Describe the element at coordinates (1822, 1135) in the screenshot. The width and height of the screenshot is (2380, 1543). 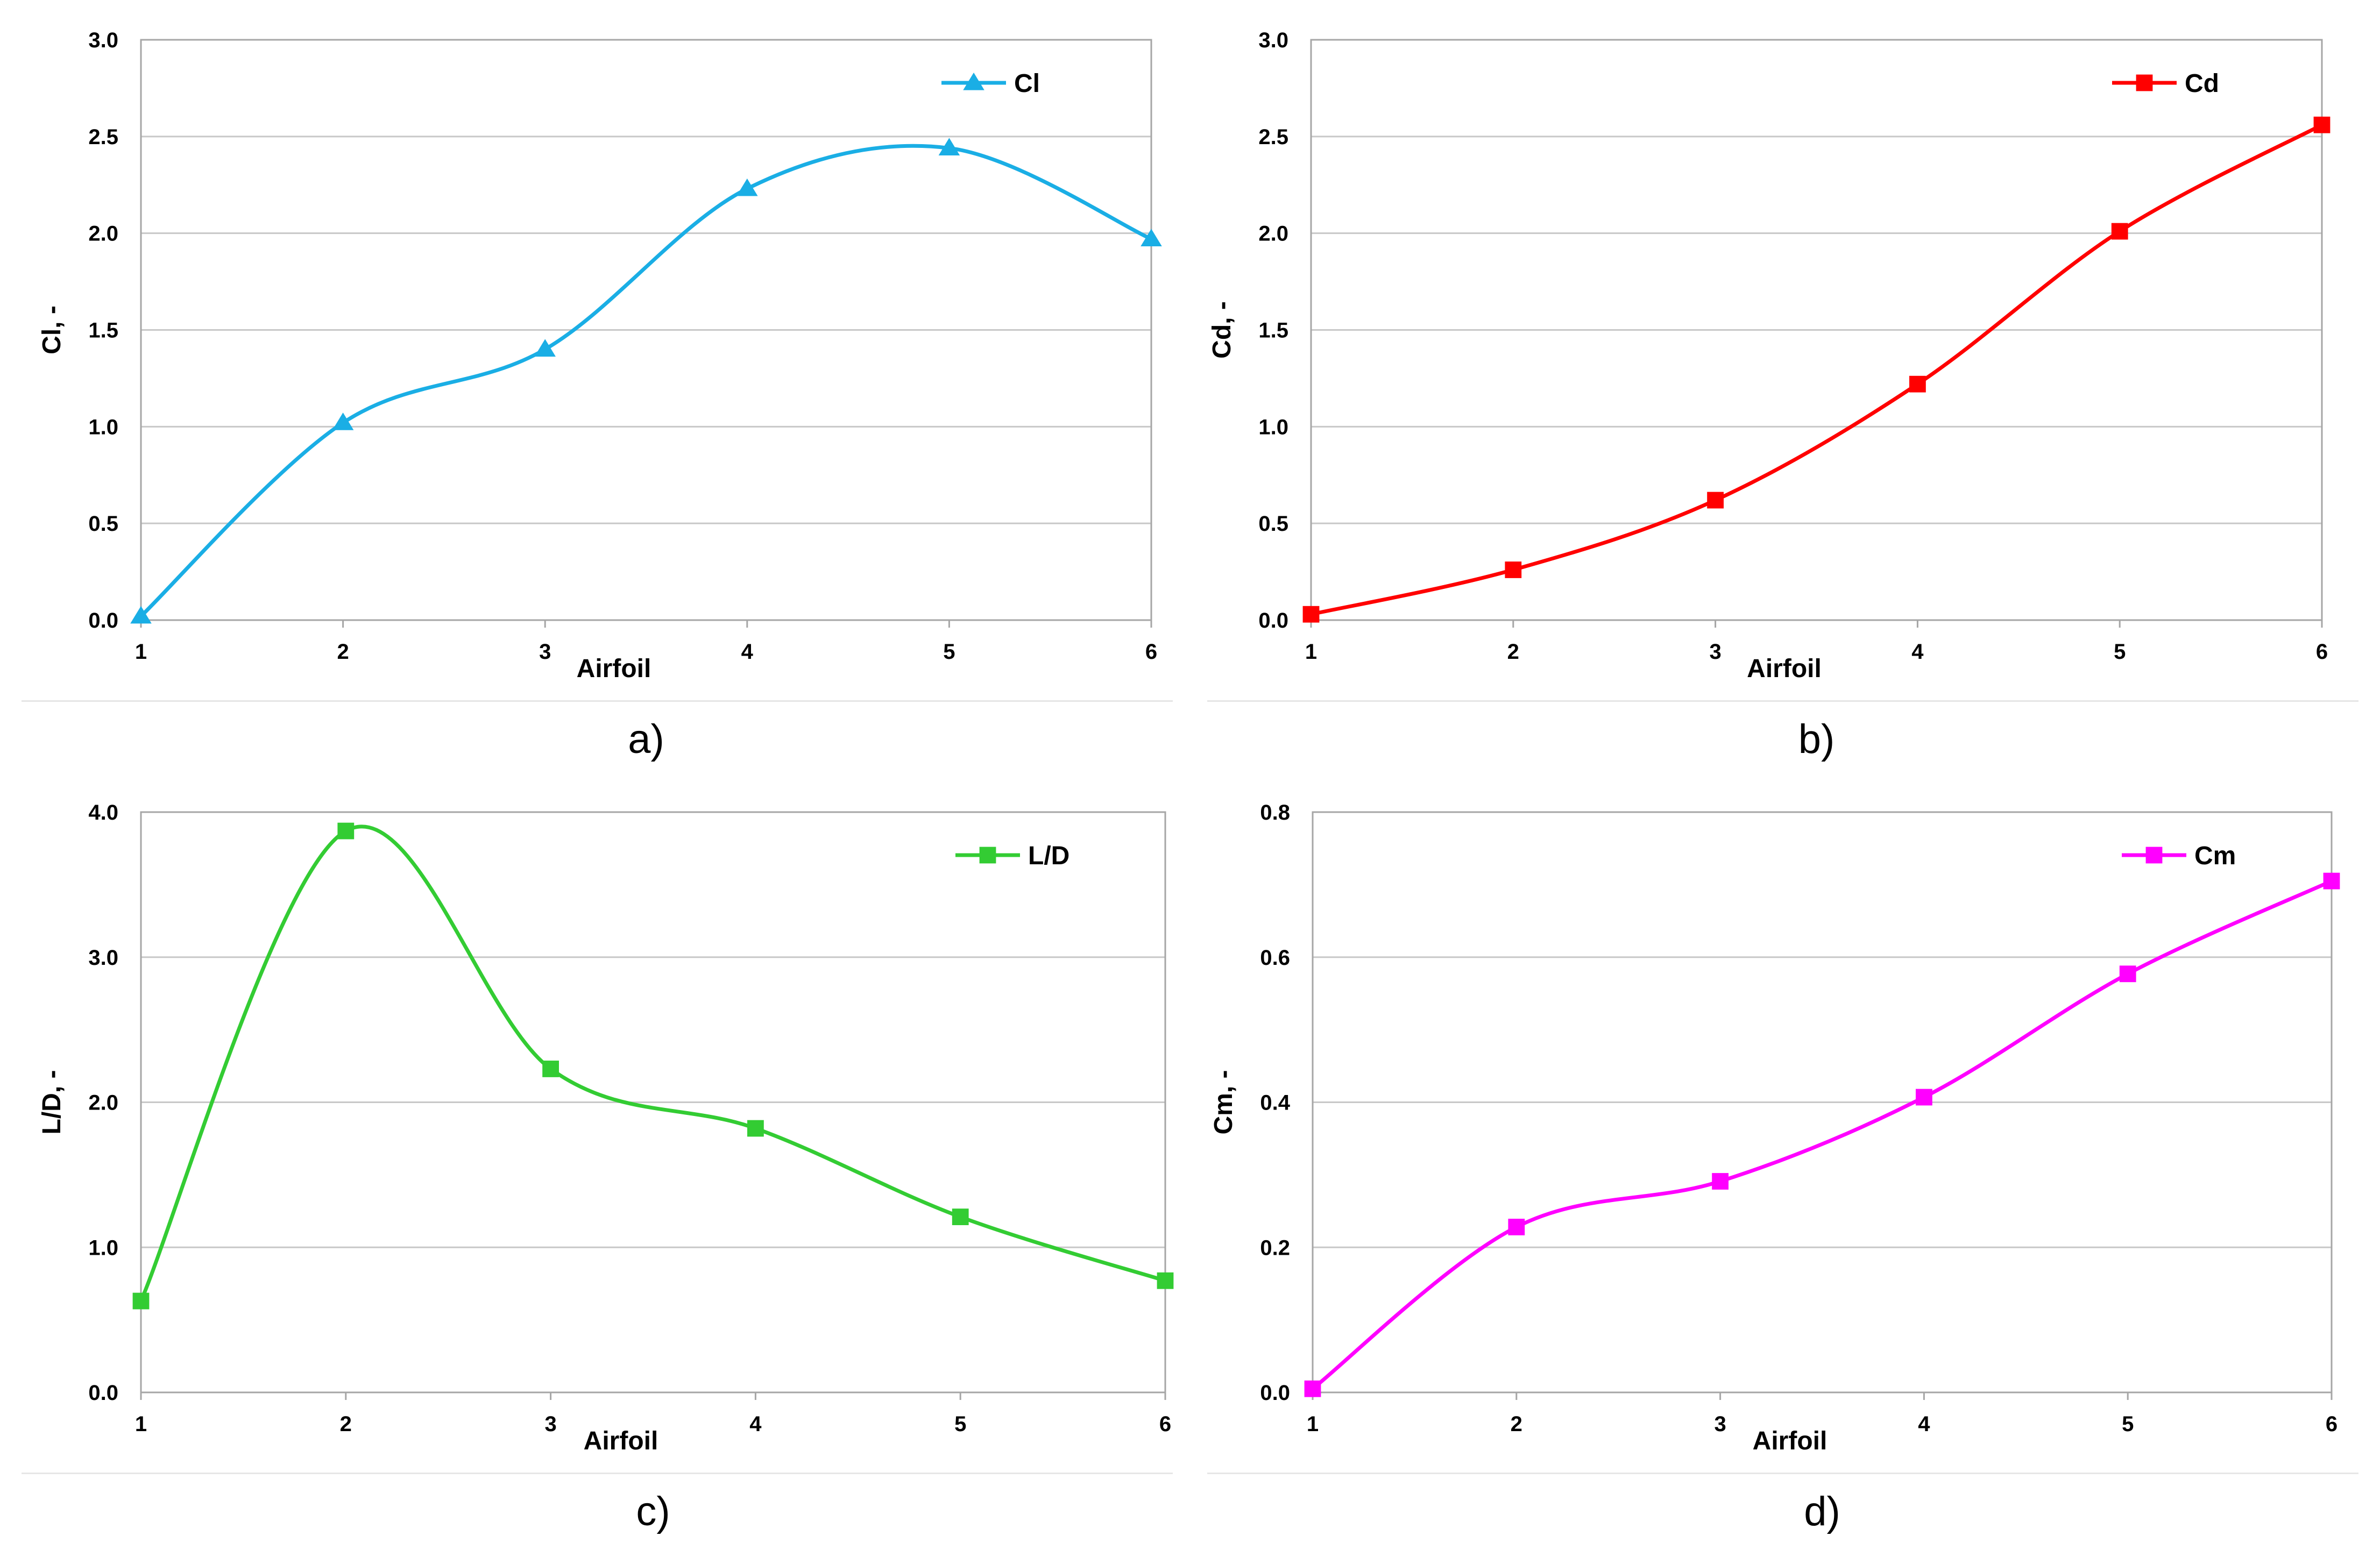
I see `series-line-cm` at that location.